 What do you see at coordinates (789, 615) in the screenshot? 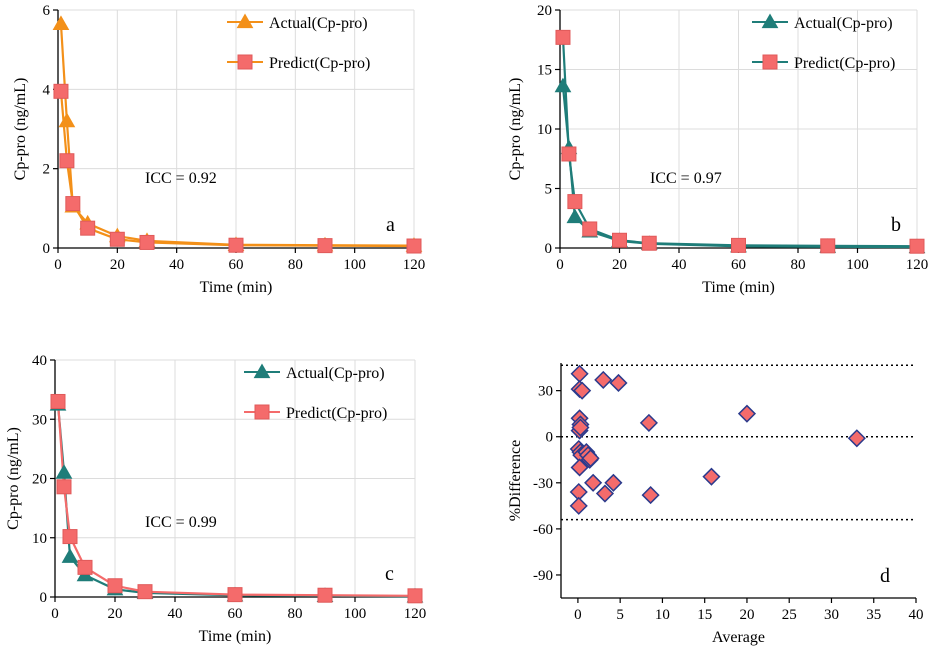
I see `x-tick-label: 25` at bounding box center [789, 615].